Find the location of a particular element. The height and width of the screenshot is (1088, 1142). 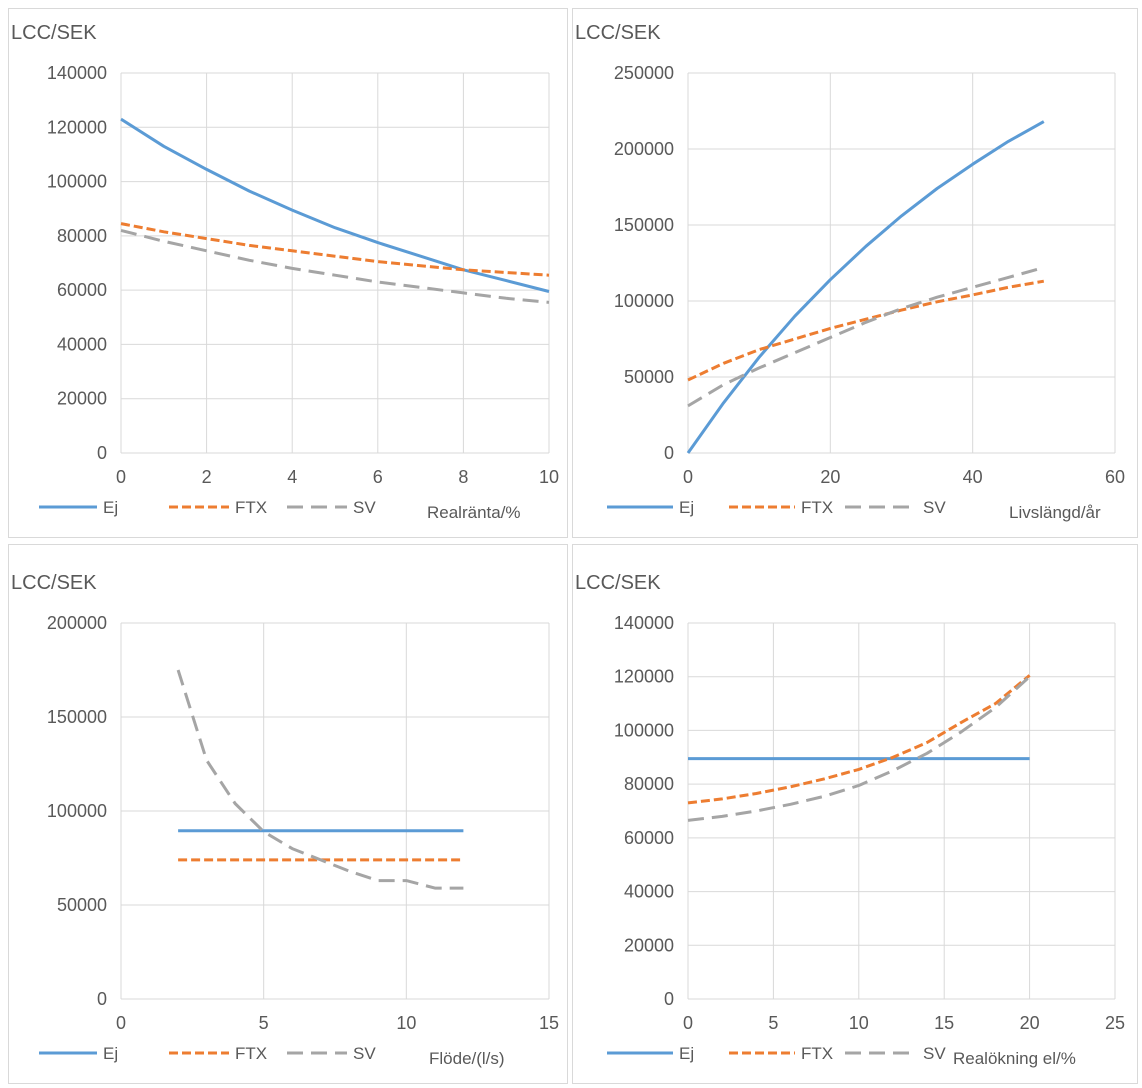

x-axis-label: Realränta/% is located at coordinates (474, 512).